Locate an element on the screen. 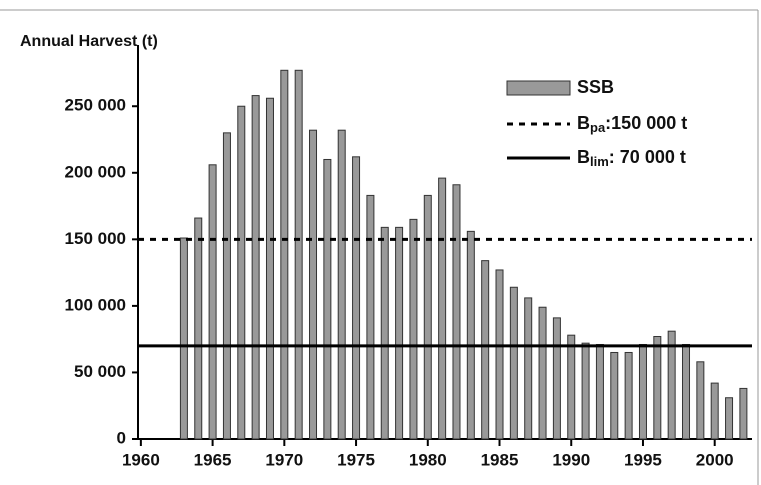 The width and height of the screenshot is (761, 485). legend-label-rest: : 70 000 t is located at coordinates (647, 157).